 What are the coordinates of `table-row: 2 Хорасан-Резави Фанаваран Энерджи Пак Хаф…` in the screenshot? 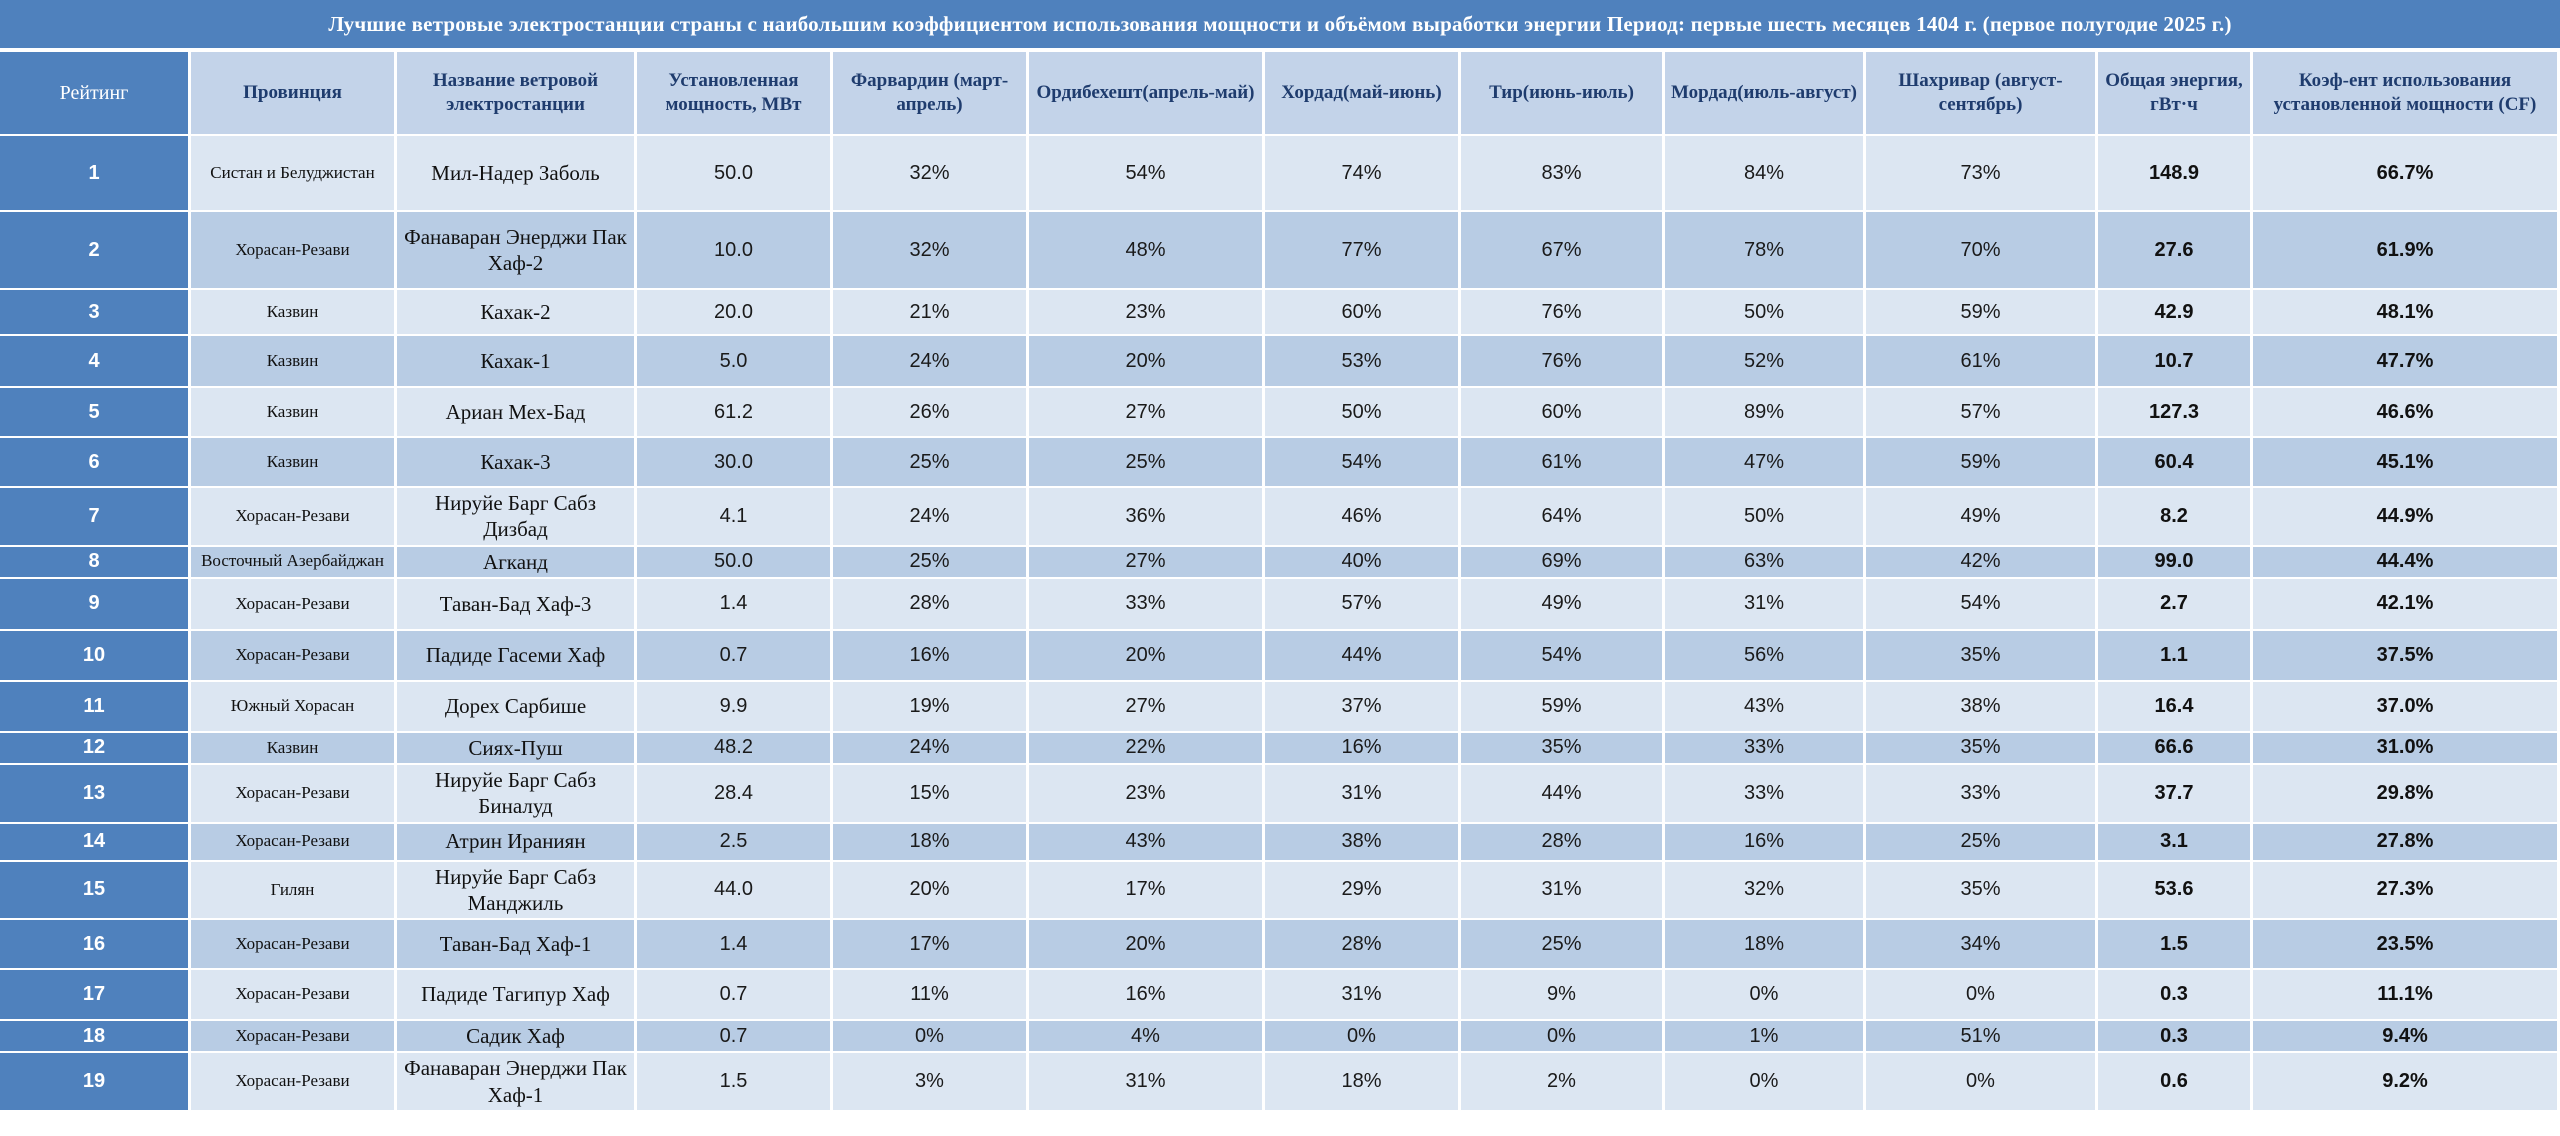 It's located at (1280, 251).